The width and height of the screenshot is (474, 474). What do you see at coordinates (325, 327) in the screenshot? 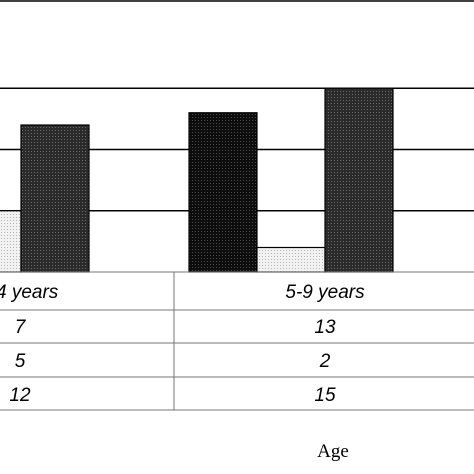
I see `table-cell-r1c2: 13` at bounding box center [325, 327].